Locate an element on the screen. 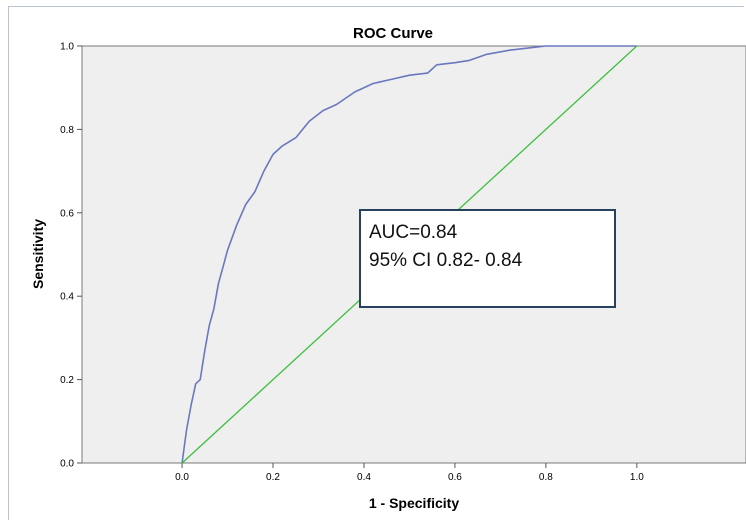  y-tick-label: 1.0 is located at coordinates (67, 47).